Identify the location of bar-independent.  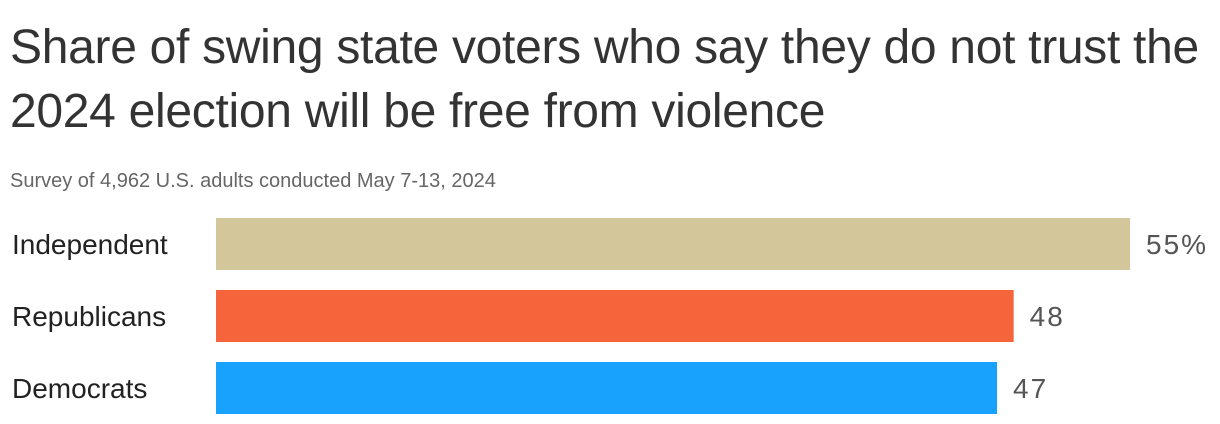
(673, 244).